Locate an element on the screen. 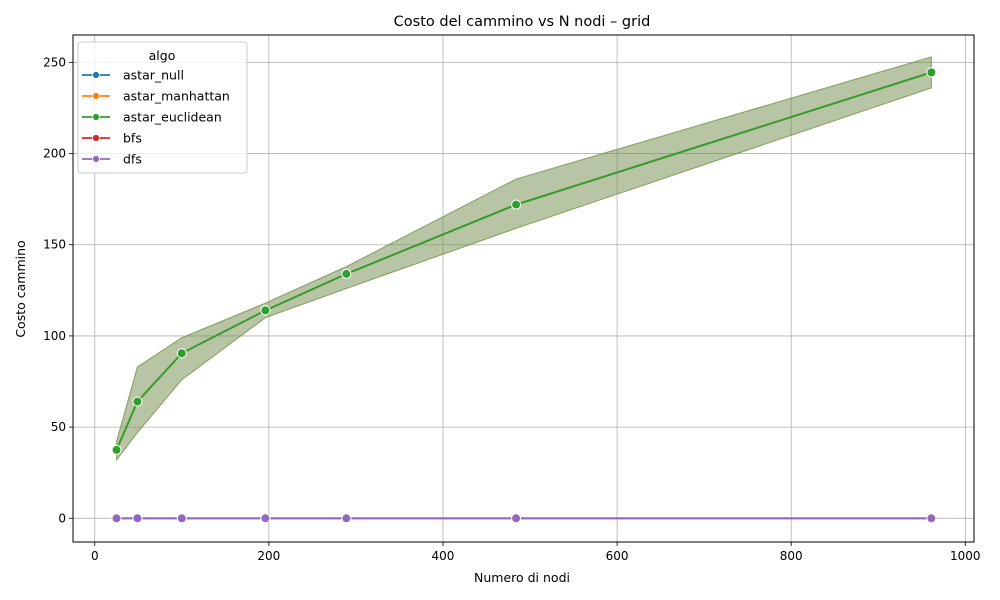 The width and height of the screenshot is (1000, 600). legend-label: astar_manhattan is located at coordinates (176, 96).